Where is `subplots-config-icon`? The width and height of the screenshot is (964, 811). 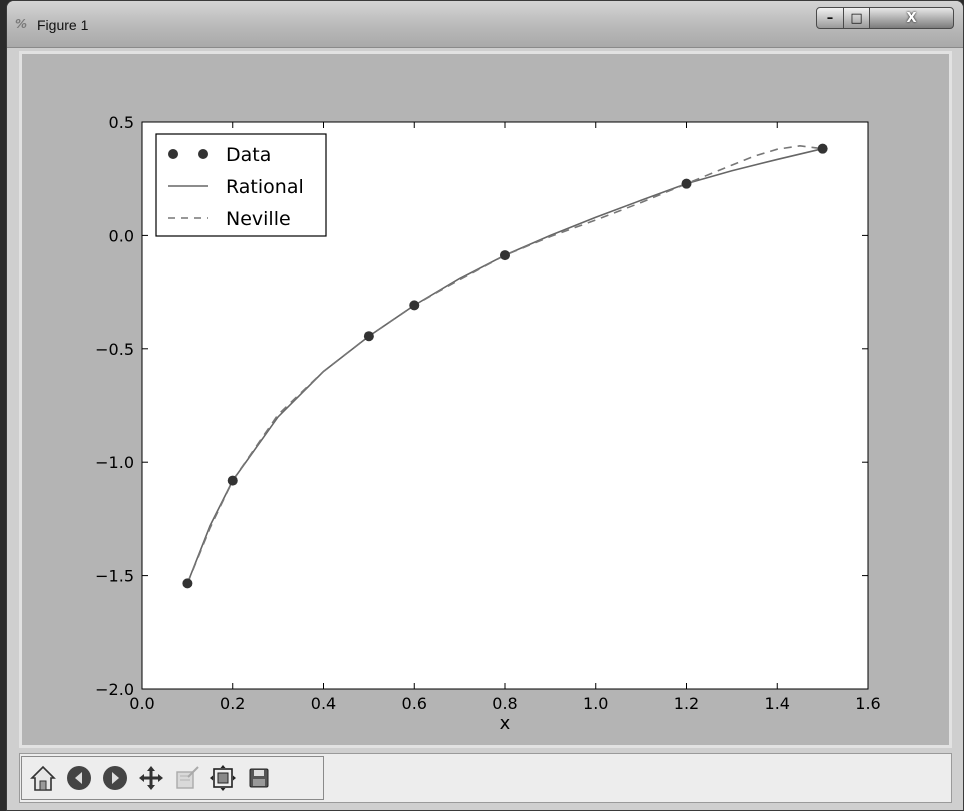 subplots-config-icon is located at coordinates (223, 778).